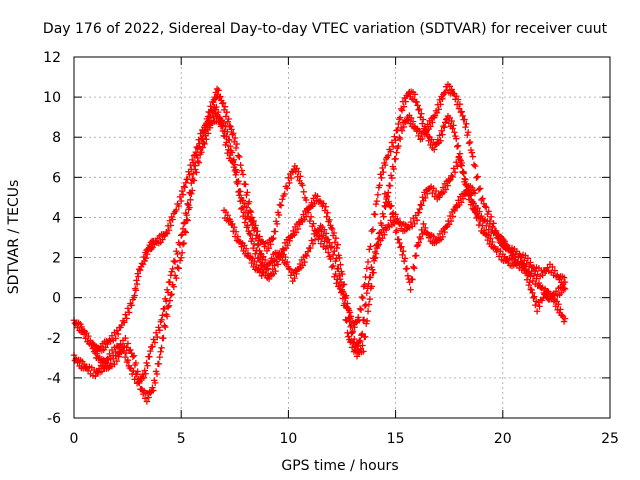 This screenshot has width=640, height=480. Describe the element at coordinates (344, 439) in the screenshot. I see `x-tick-labels: 0 5 10 15 20 25` at that location.